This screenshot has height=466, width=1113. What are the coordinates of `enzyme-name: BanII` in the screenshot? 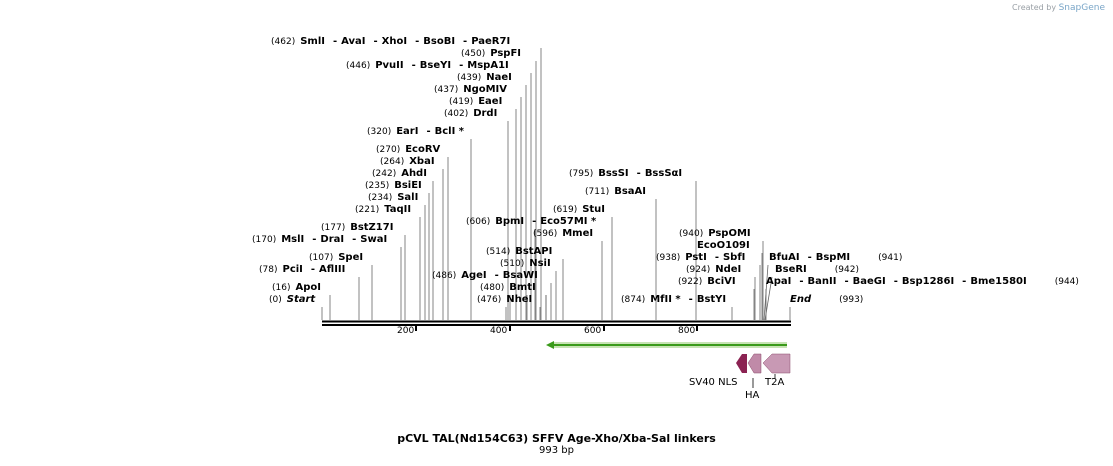 It's located at (822, 281).